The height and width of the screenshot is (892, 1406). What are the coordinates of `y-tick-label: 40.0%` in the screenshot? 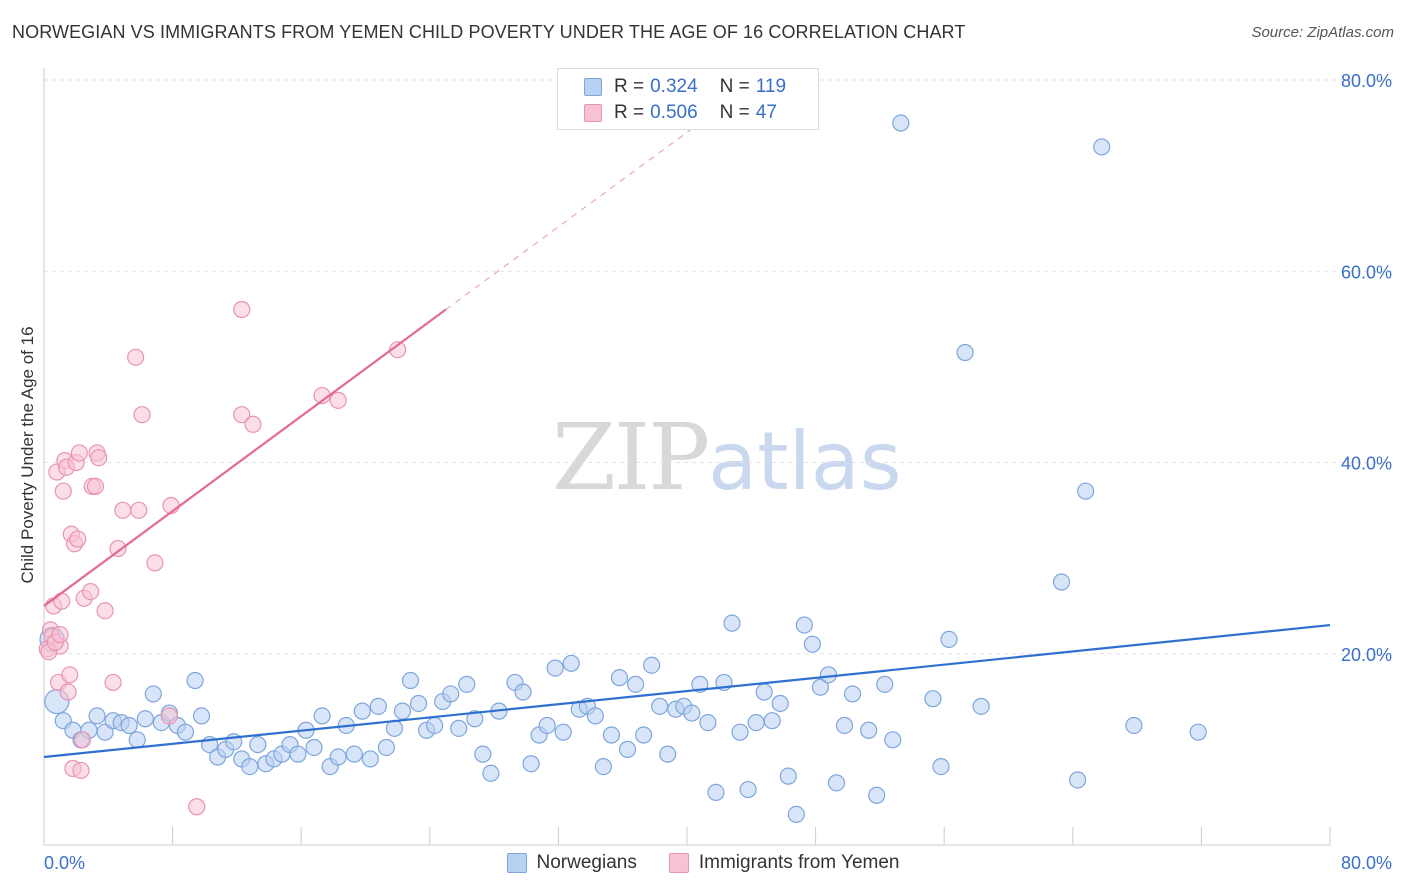 It's located at (1366, 464).